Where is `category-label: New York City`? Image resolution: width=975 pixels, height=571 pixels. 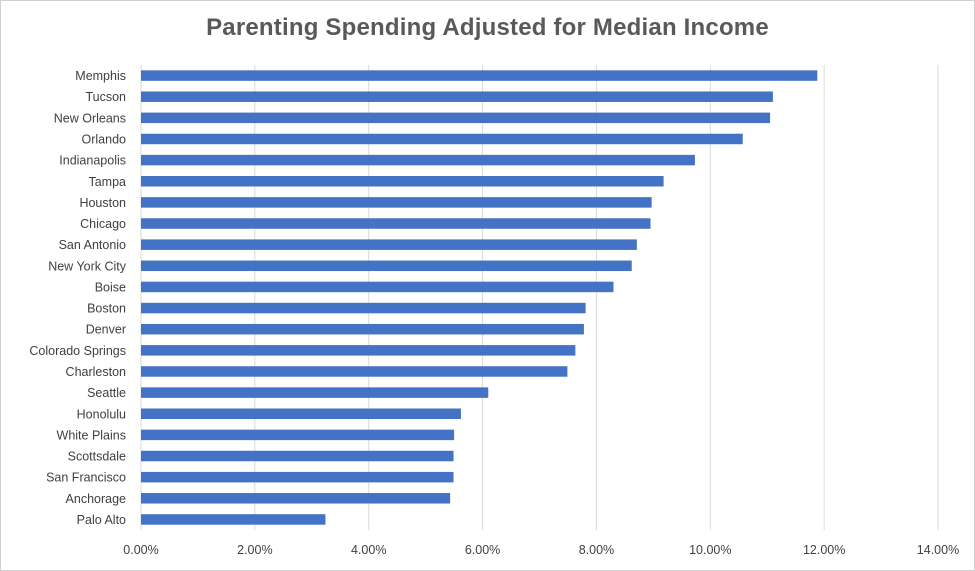 category-label: New York City is located at coordinates (87, 266).